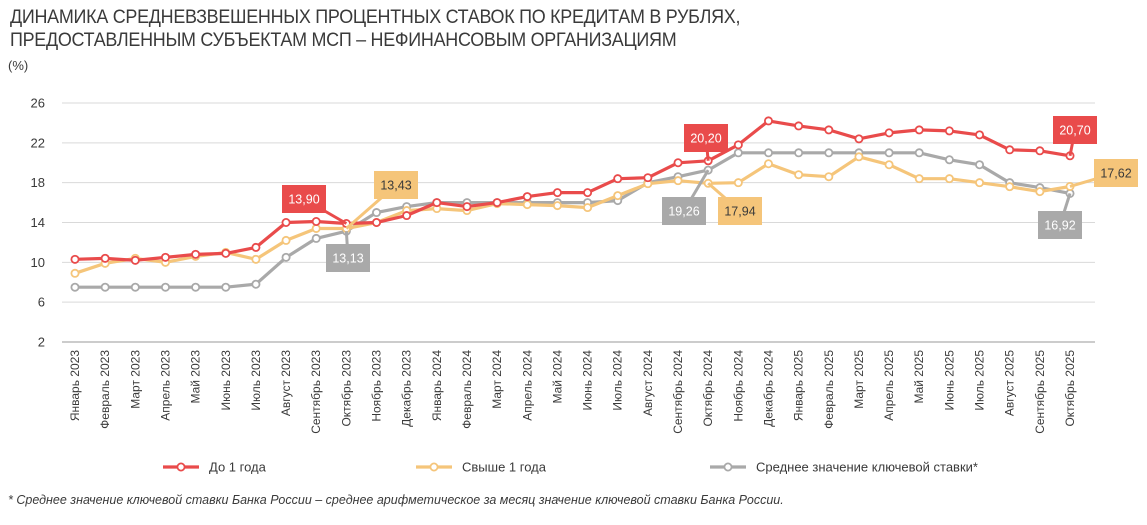  What do you see at coordinates (648, 383) in the screenshot?
I see `x-tick-label: Август 2024` at bounding box center [648, 383].